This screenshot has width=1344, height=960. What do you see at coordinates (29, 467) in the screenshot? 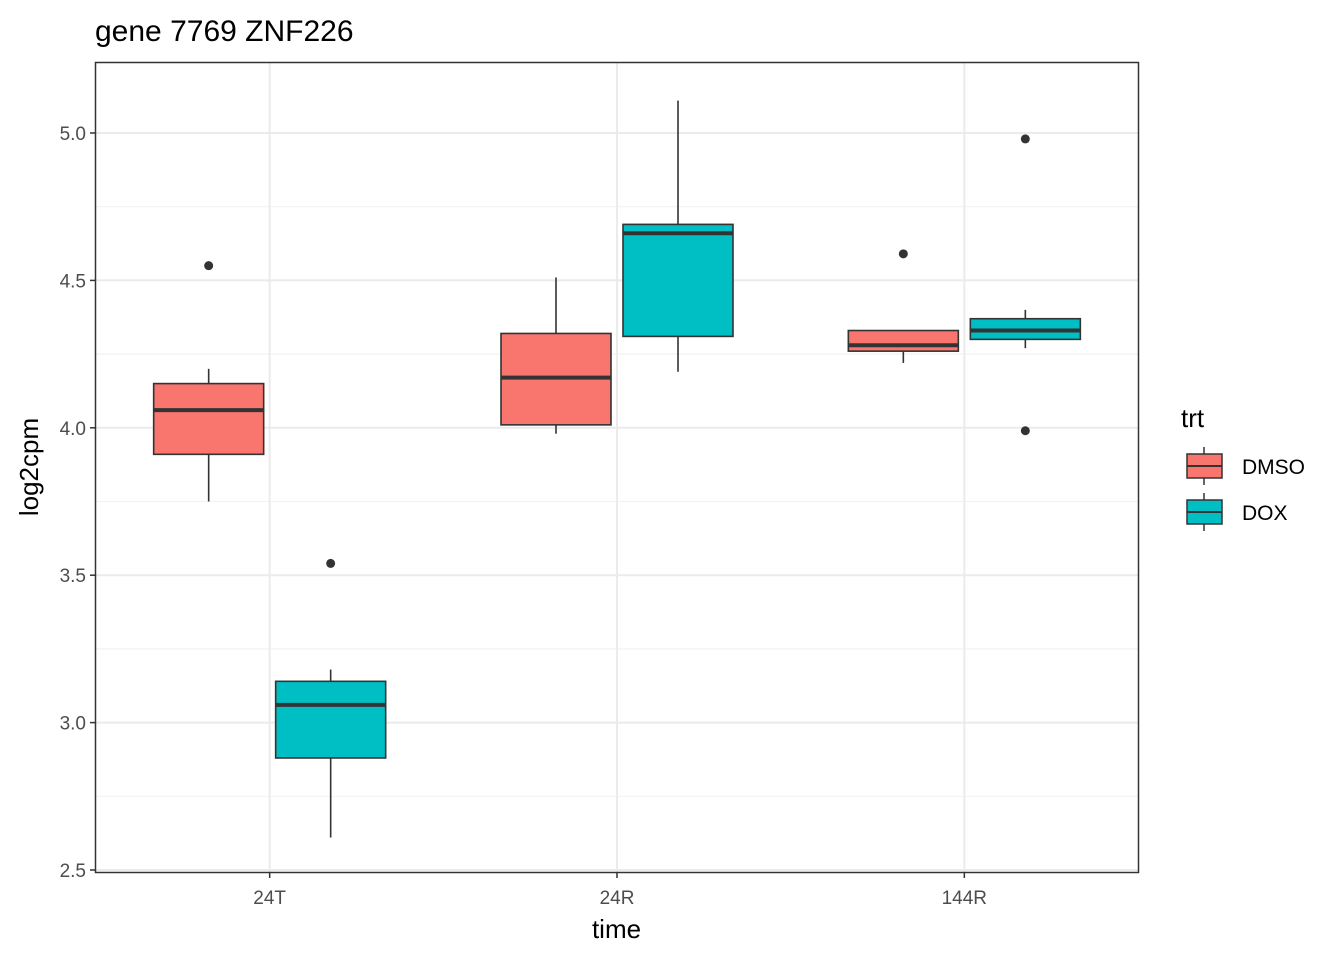
I see `y-axis-title: log2cpm` at bounding box center [29, 467].